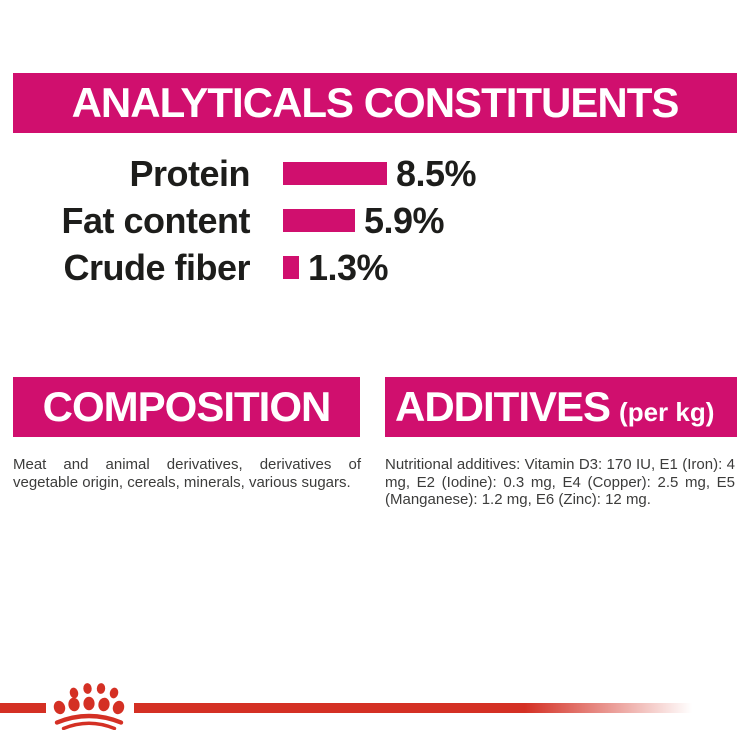 Image resolution: width=750 pixels, height=750 pixels. I want to click on additives-title: ADDITIVES, so click(503, 406).